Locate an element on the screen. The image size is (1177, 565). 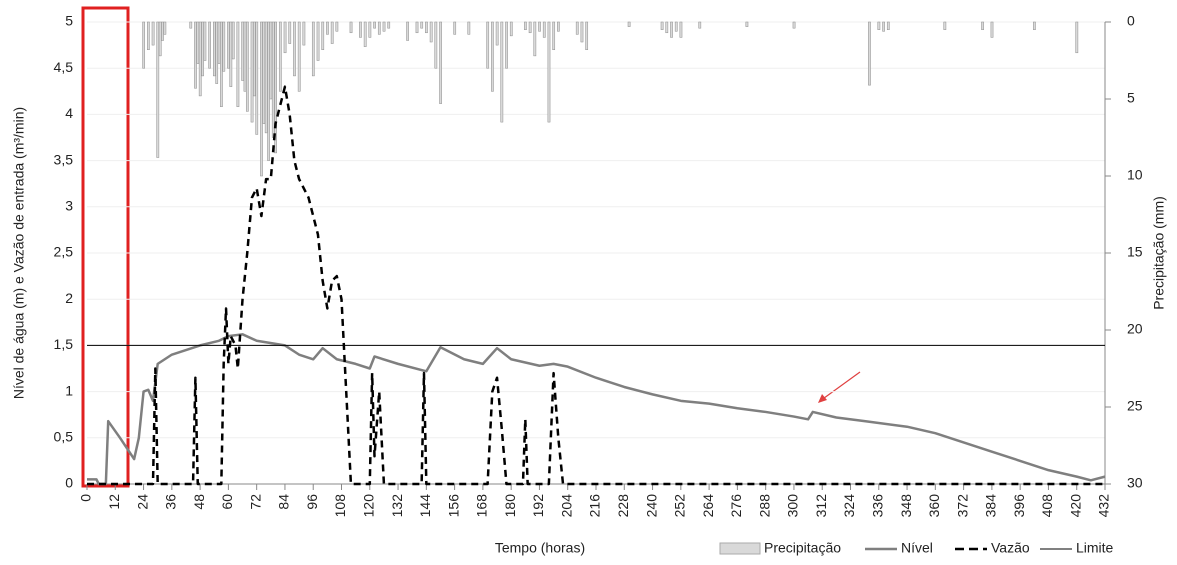
x-tick-label: 192 is located at coordinates (538, 506).